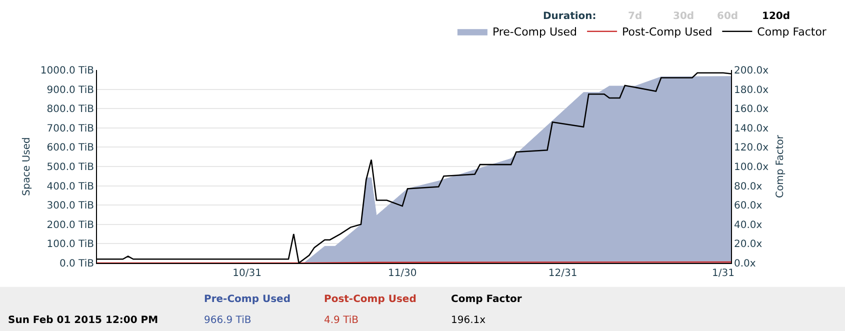 This screenshot has width=845, height=331. I want to click on y2-tick-label: 60.0x, so click(748, 206).